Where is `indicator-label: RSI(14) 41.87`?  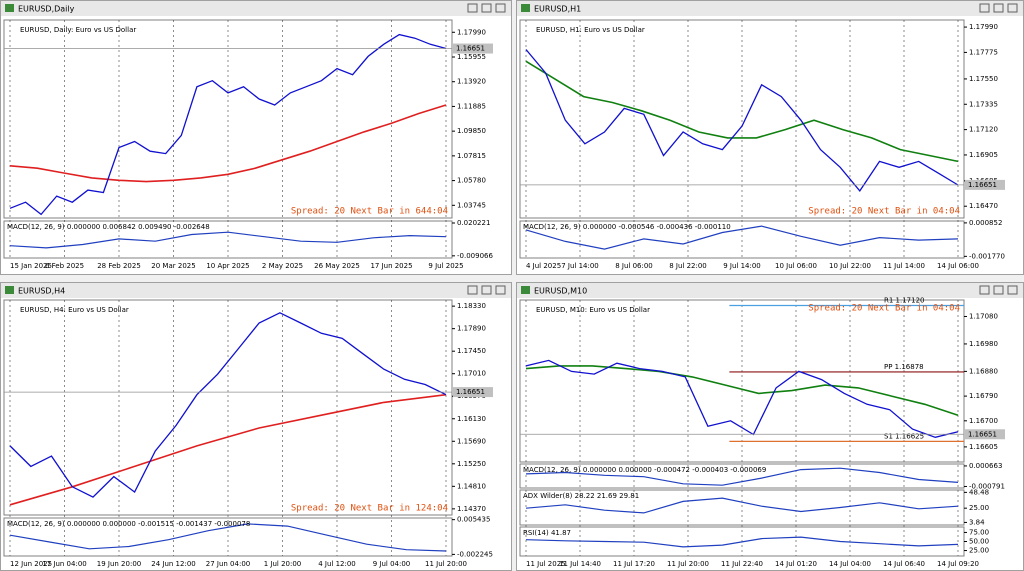
indicator-label: RSI(14) 41.87 is located at coordinates (547, 533).